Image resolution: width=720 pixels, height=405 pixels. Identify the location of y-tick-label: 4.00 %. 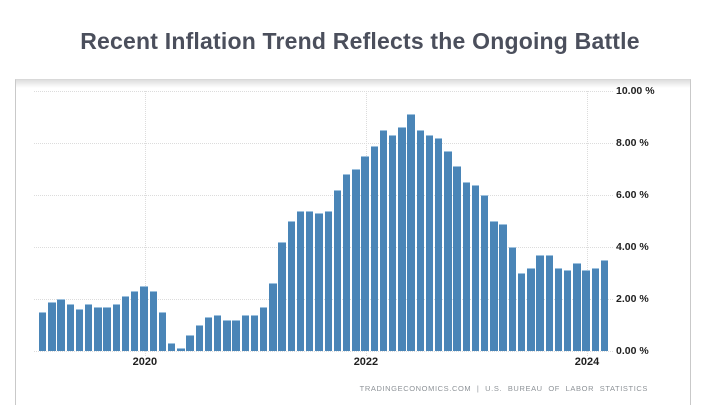
(632, 246).